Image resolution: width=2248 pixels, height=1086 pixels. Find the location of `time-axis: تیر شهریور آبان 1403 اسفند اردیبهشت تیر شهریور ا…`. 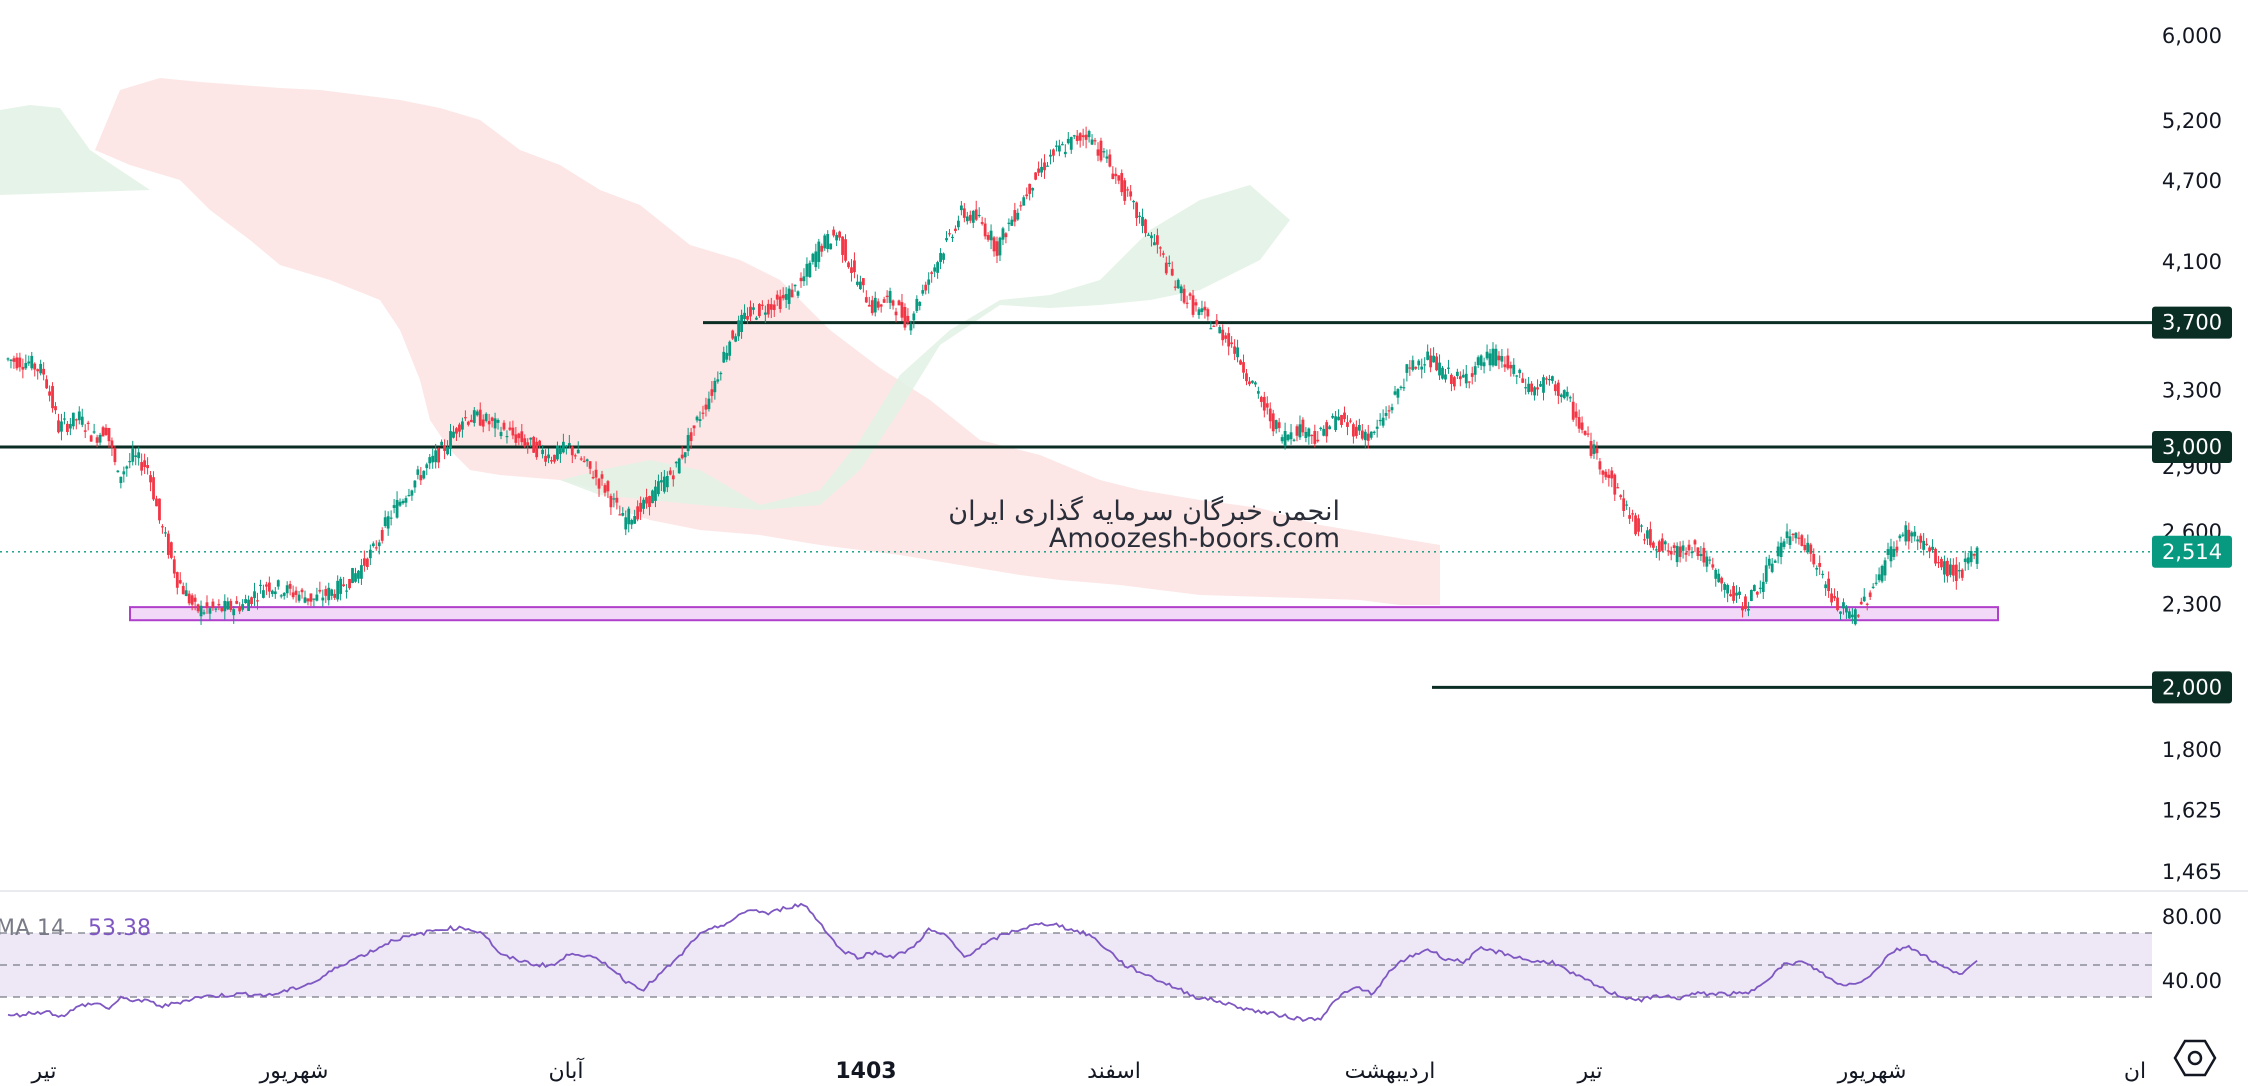

time-axis: تیر شهریور آبان 1403 اسفند اردیبهشت تیر شهریور ا… is located at coordinates (1089, 1070).